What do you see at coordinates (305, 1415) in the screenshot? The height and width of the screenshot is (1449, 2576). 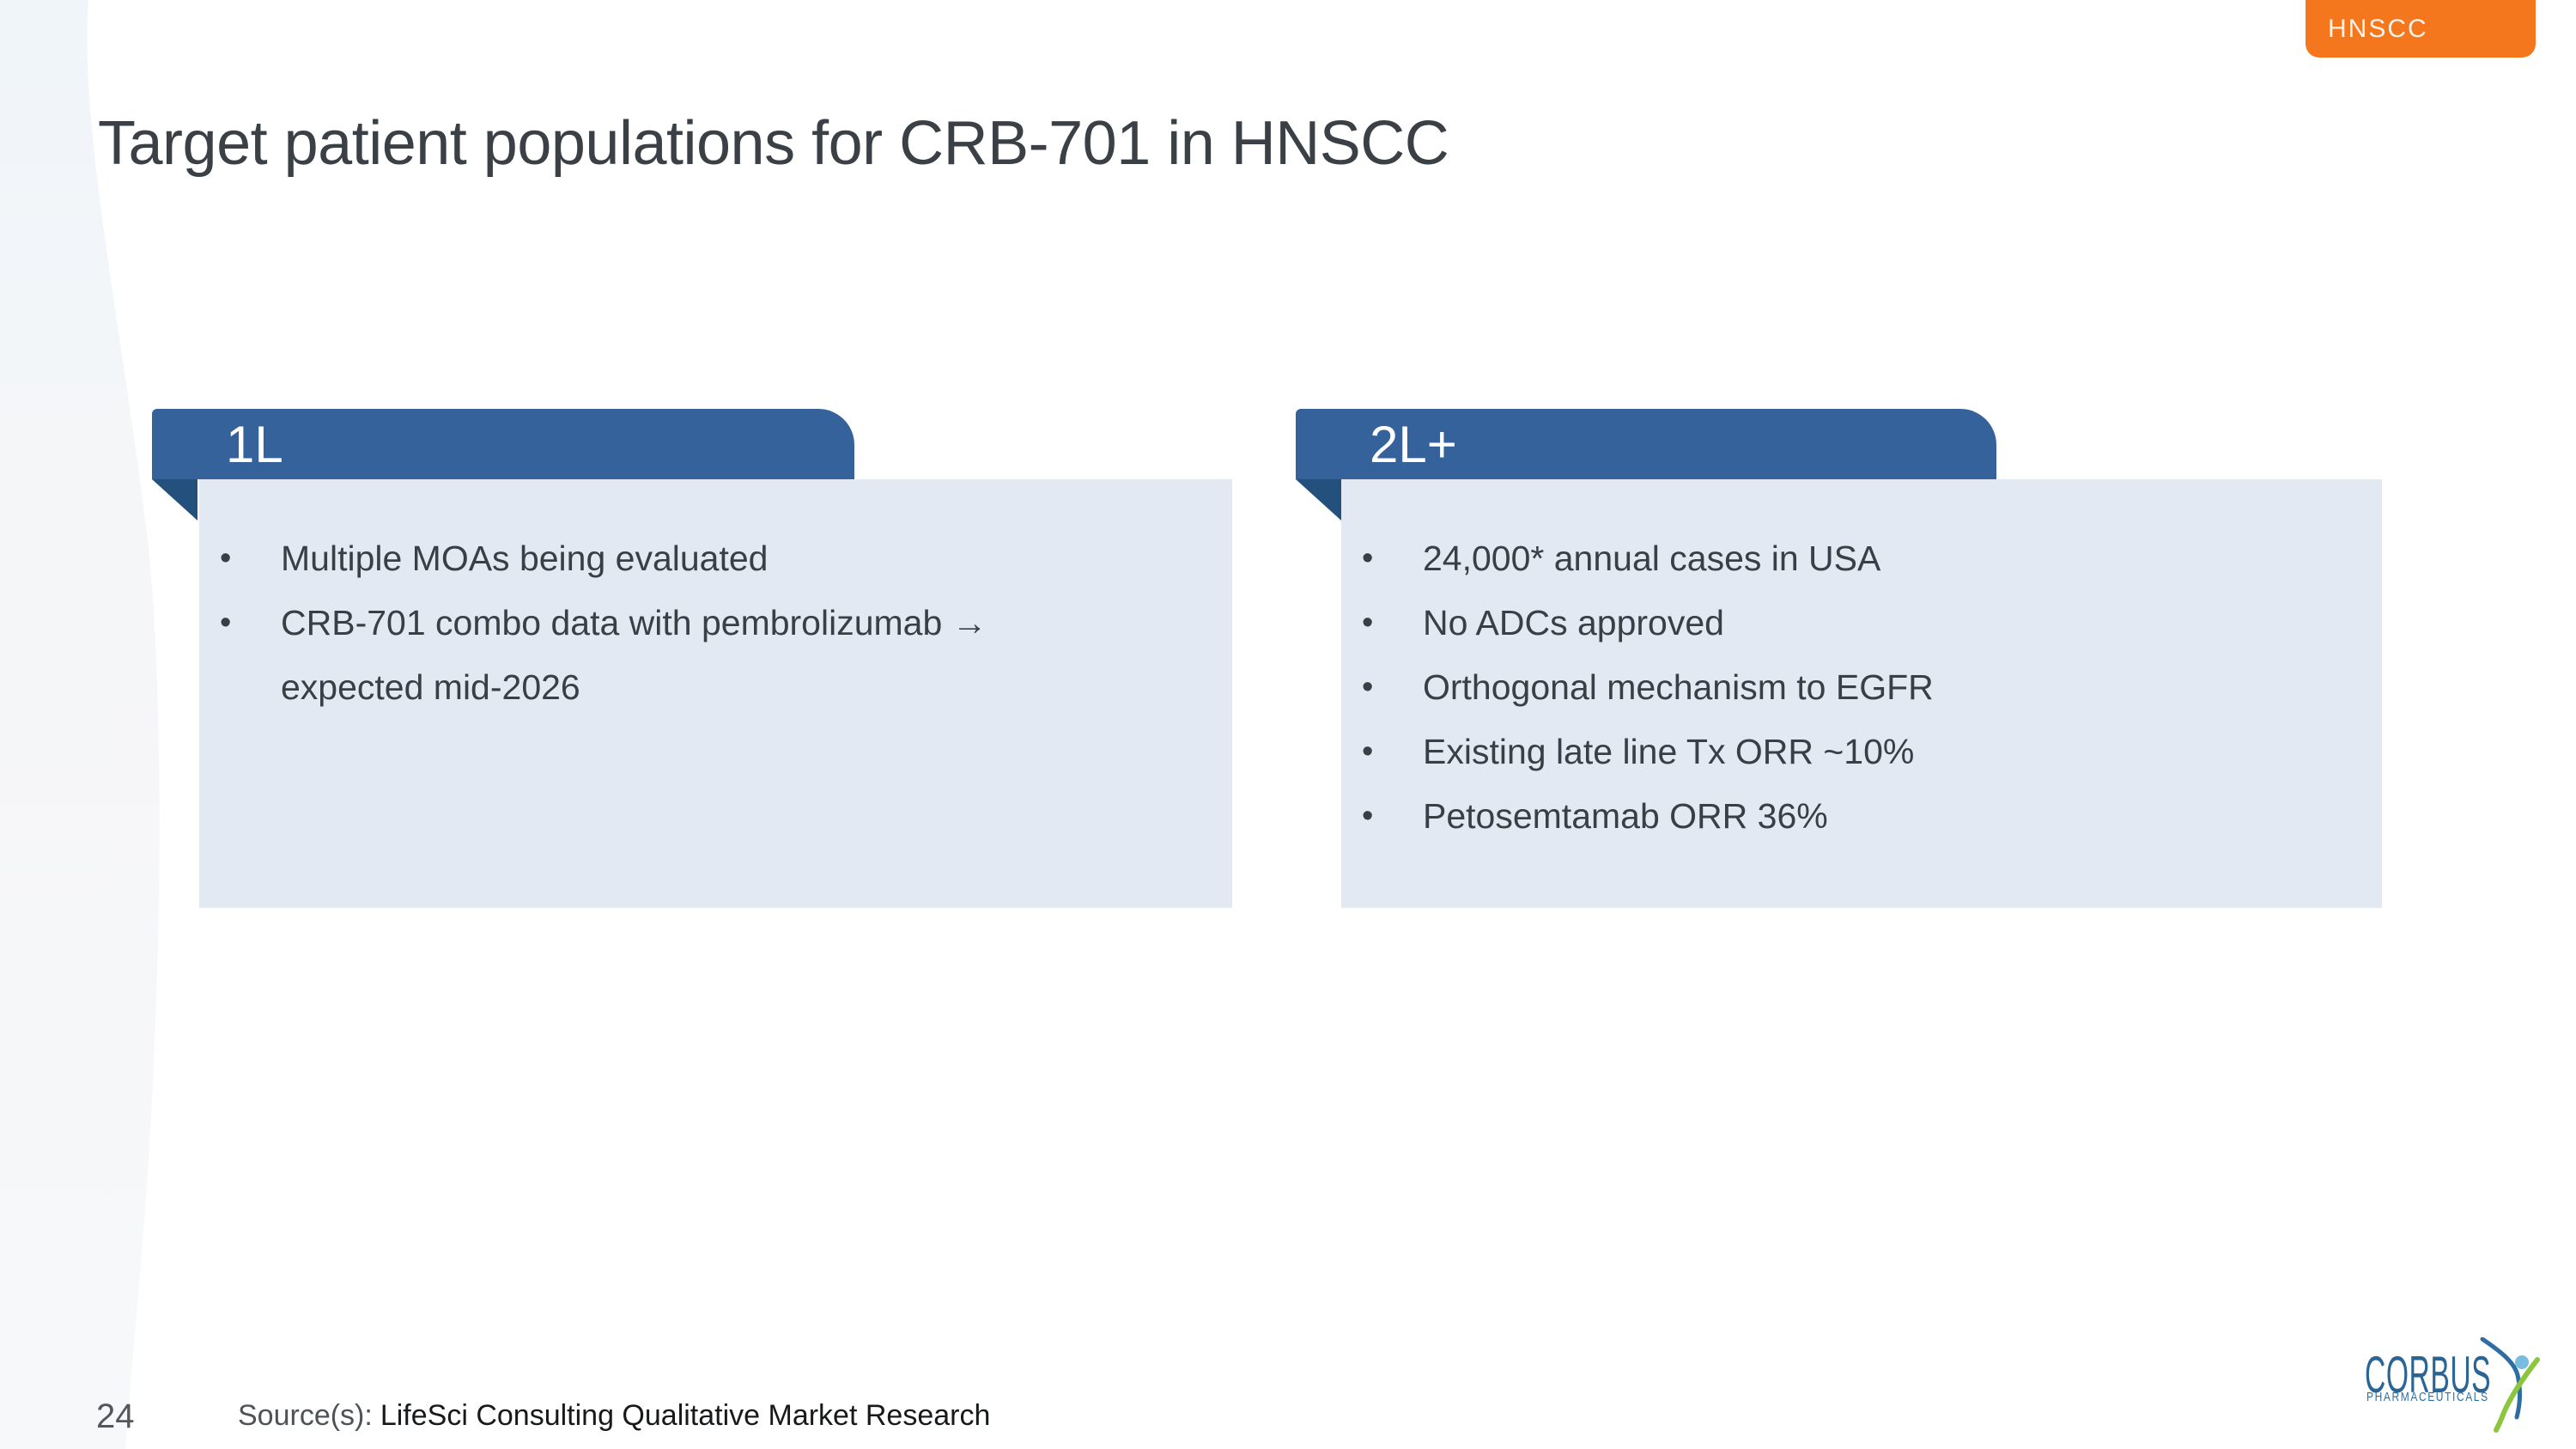 I see `source-label: Source(s):` at bounding box center [305, 1415].